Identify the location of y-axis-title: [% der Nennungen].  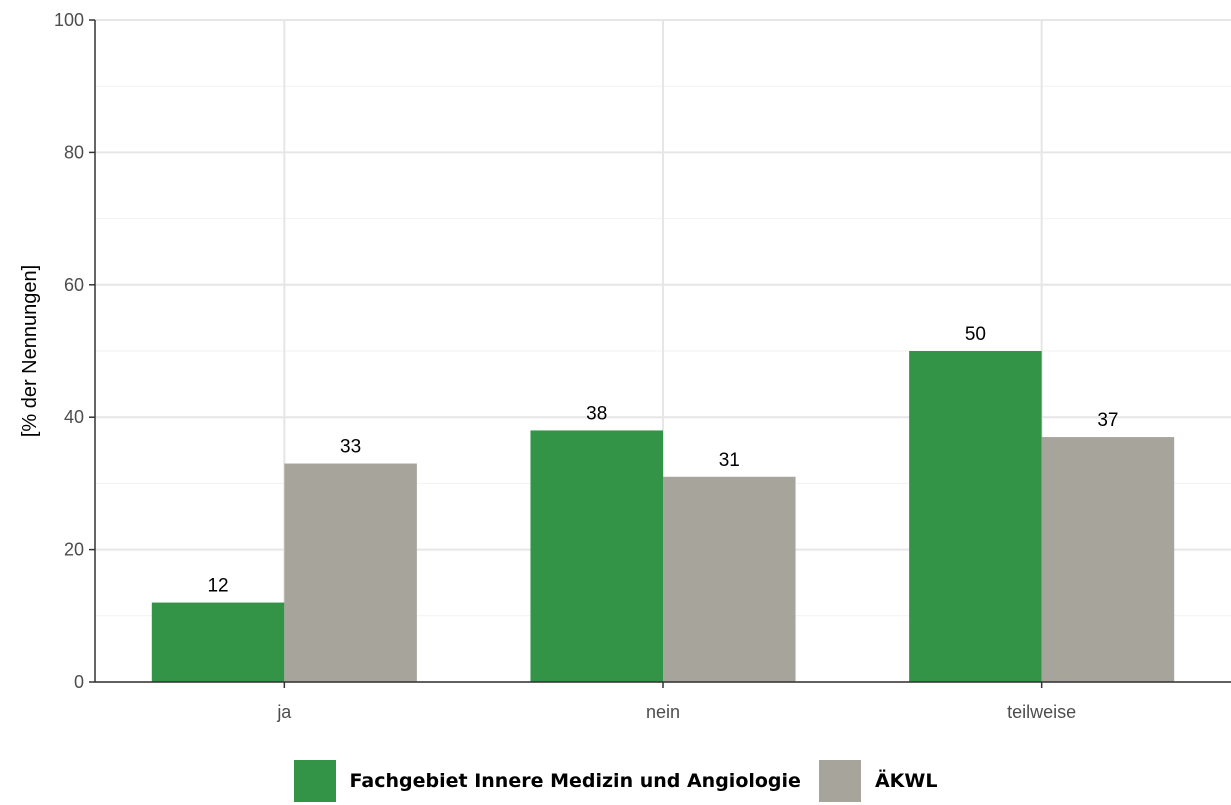
(30, 351).